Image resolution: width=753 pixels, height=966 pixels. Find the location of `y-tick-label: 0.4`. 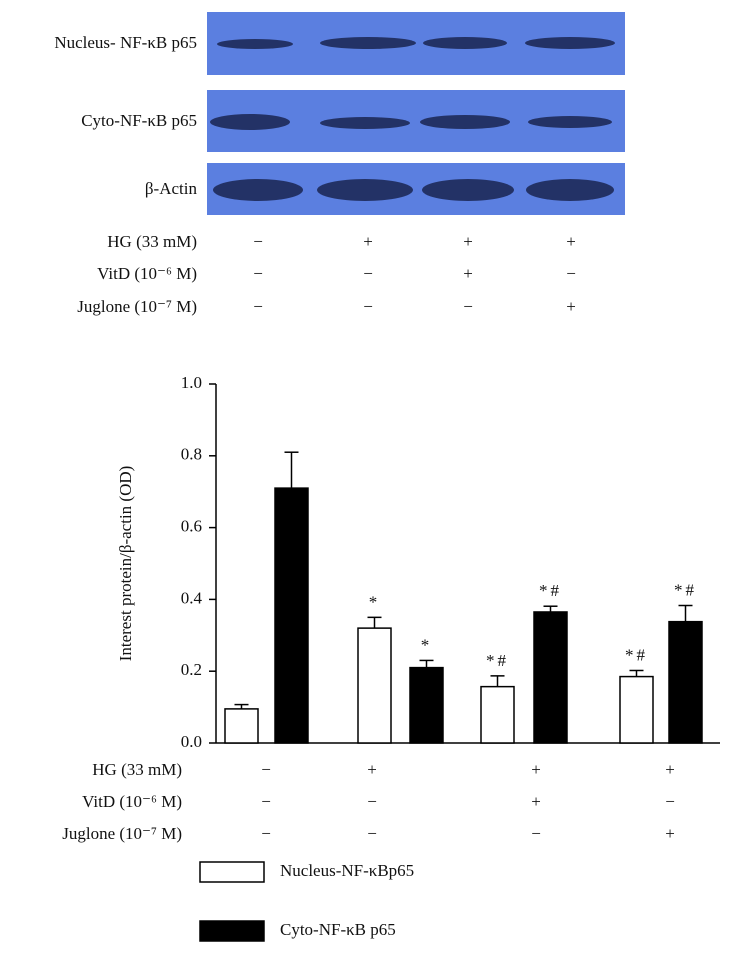

y-tick-label: 0.4 is located at coordinates (192, 597).